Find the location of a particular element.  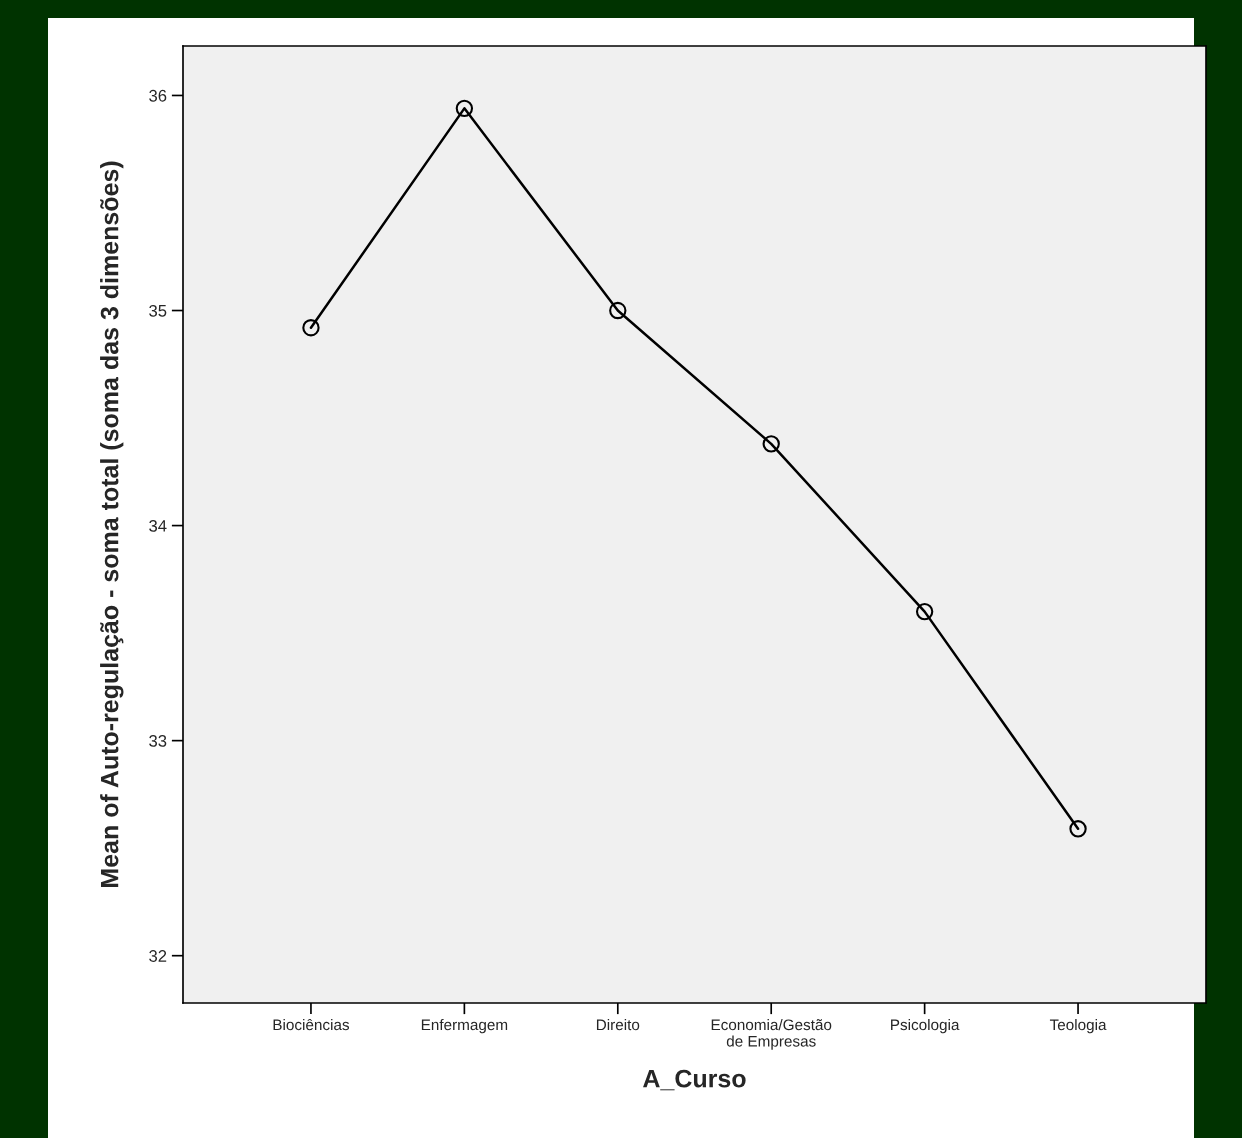

x-tick-label: Direito is located at coordinates (618, 1024).